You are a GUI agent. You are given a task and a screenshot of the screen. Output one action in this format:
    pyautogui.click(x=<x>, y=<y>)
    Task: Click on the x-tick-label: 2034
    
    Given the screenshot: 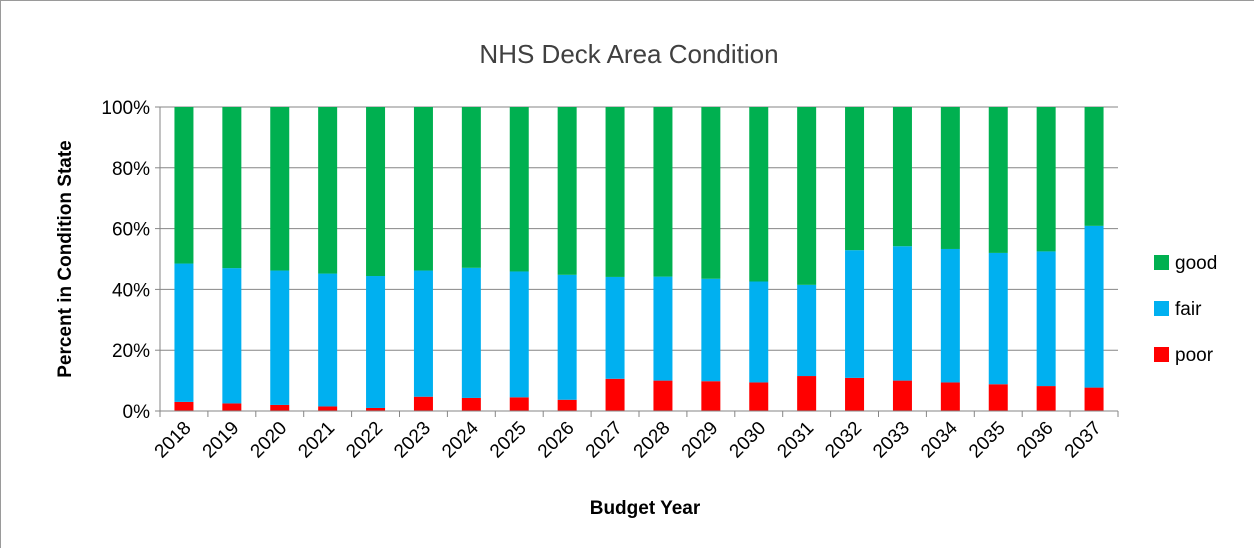 What is the action you would take?
    pyautogui.click(x=939, y=439)
    